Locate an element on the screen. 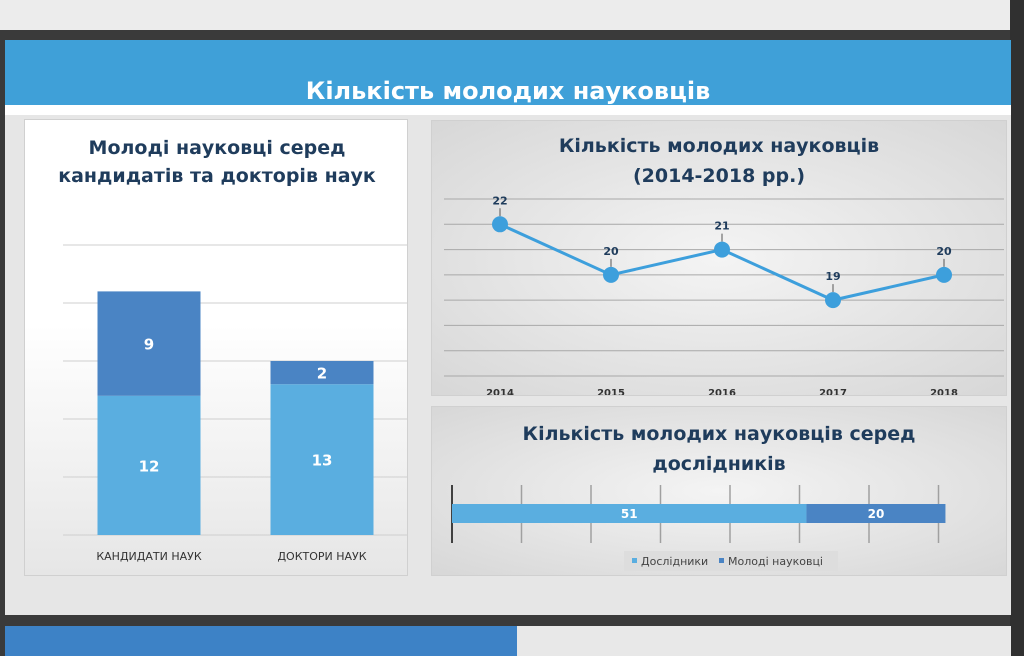  x-tick-label: 2017 is located at coordinates (833, 391).